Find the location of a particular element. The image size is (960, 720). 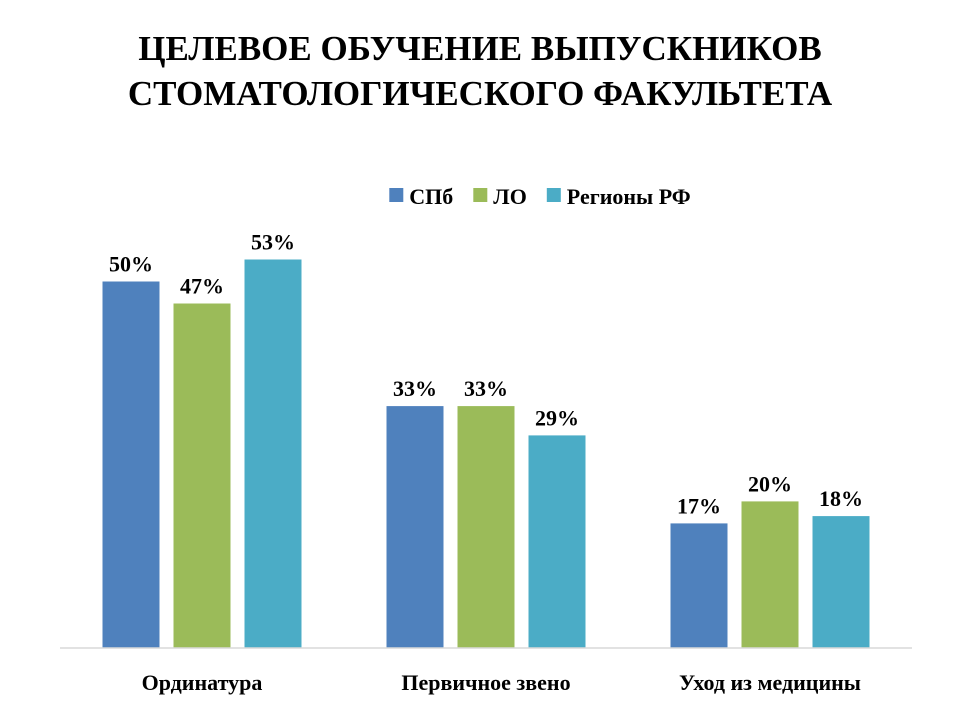

data-label-3-3: 18% is located at coordinates (841, 498).